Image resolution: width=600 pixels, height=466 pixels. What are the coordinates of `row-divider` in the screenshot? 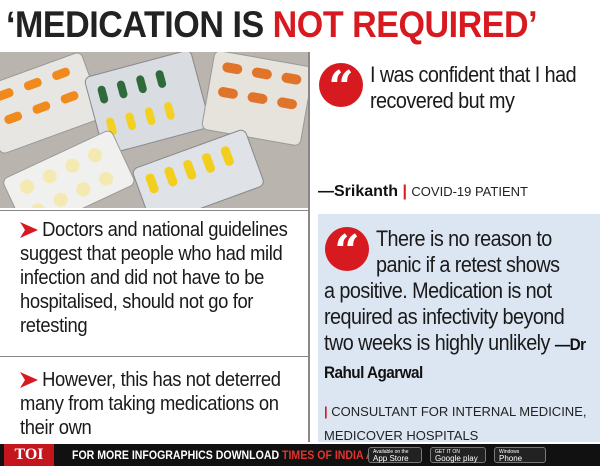 It's located at (154, 210).